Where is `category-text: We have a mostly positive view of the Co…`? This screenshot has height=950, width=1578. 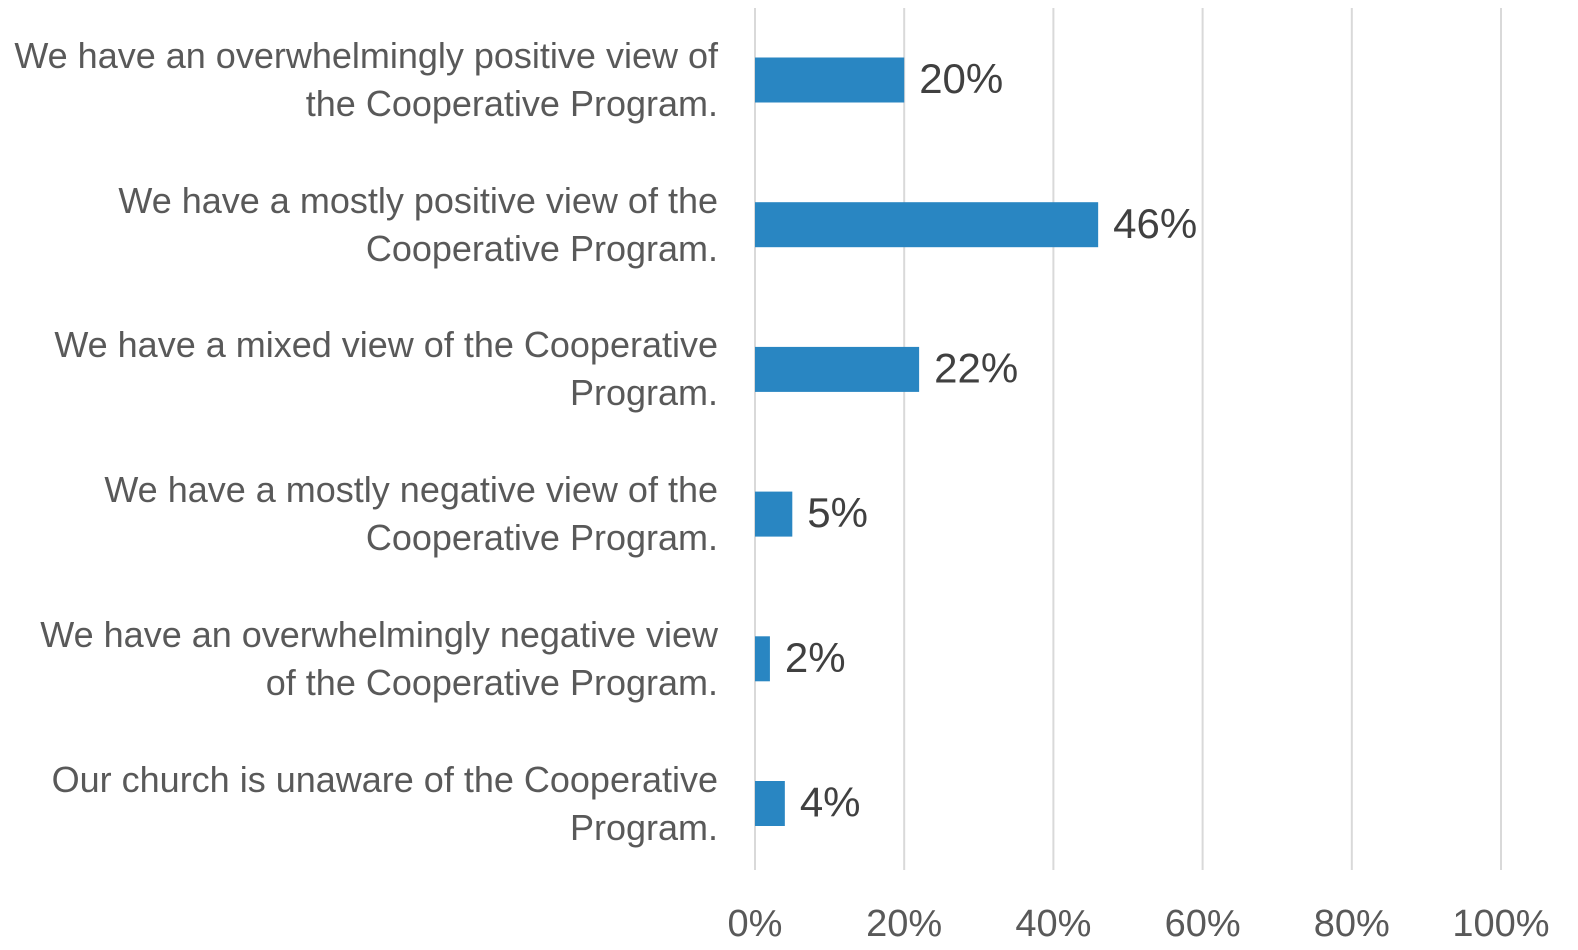
category-text: We have a mostly positive view of the Co… is located at coordinates (418, 224).